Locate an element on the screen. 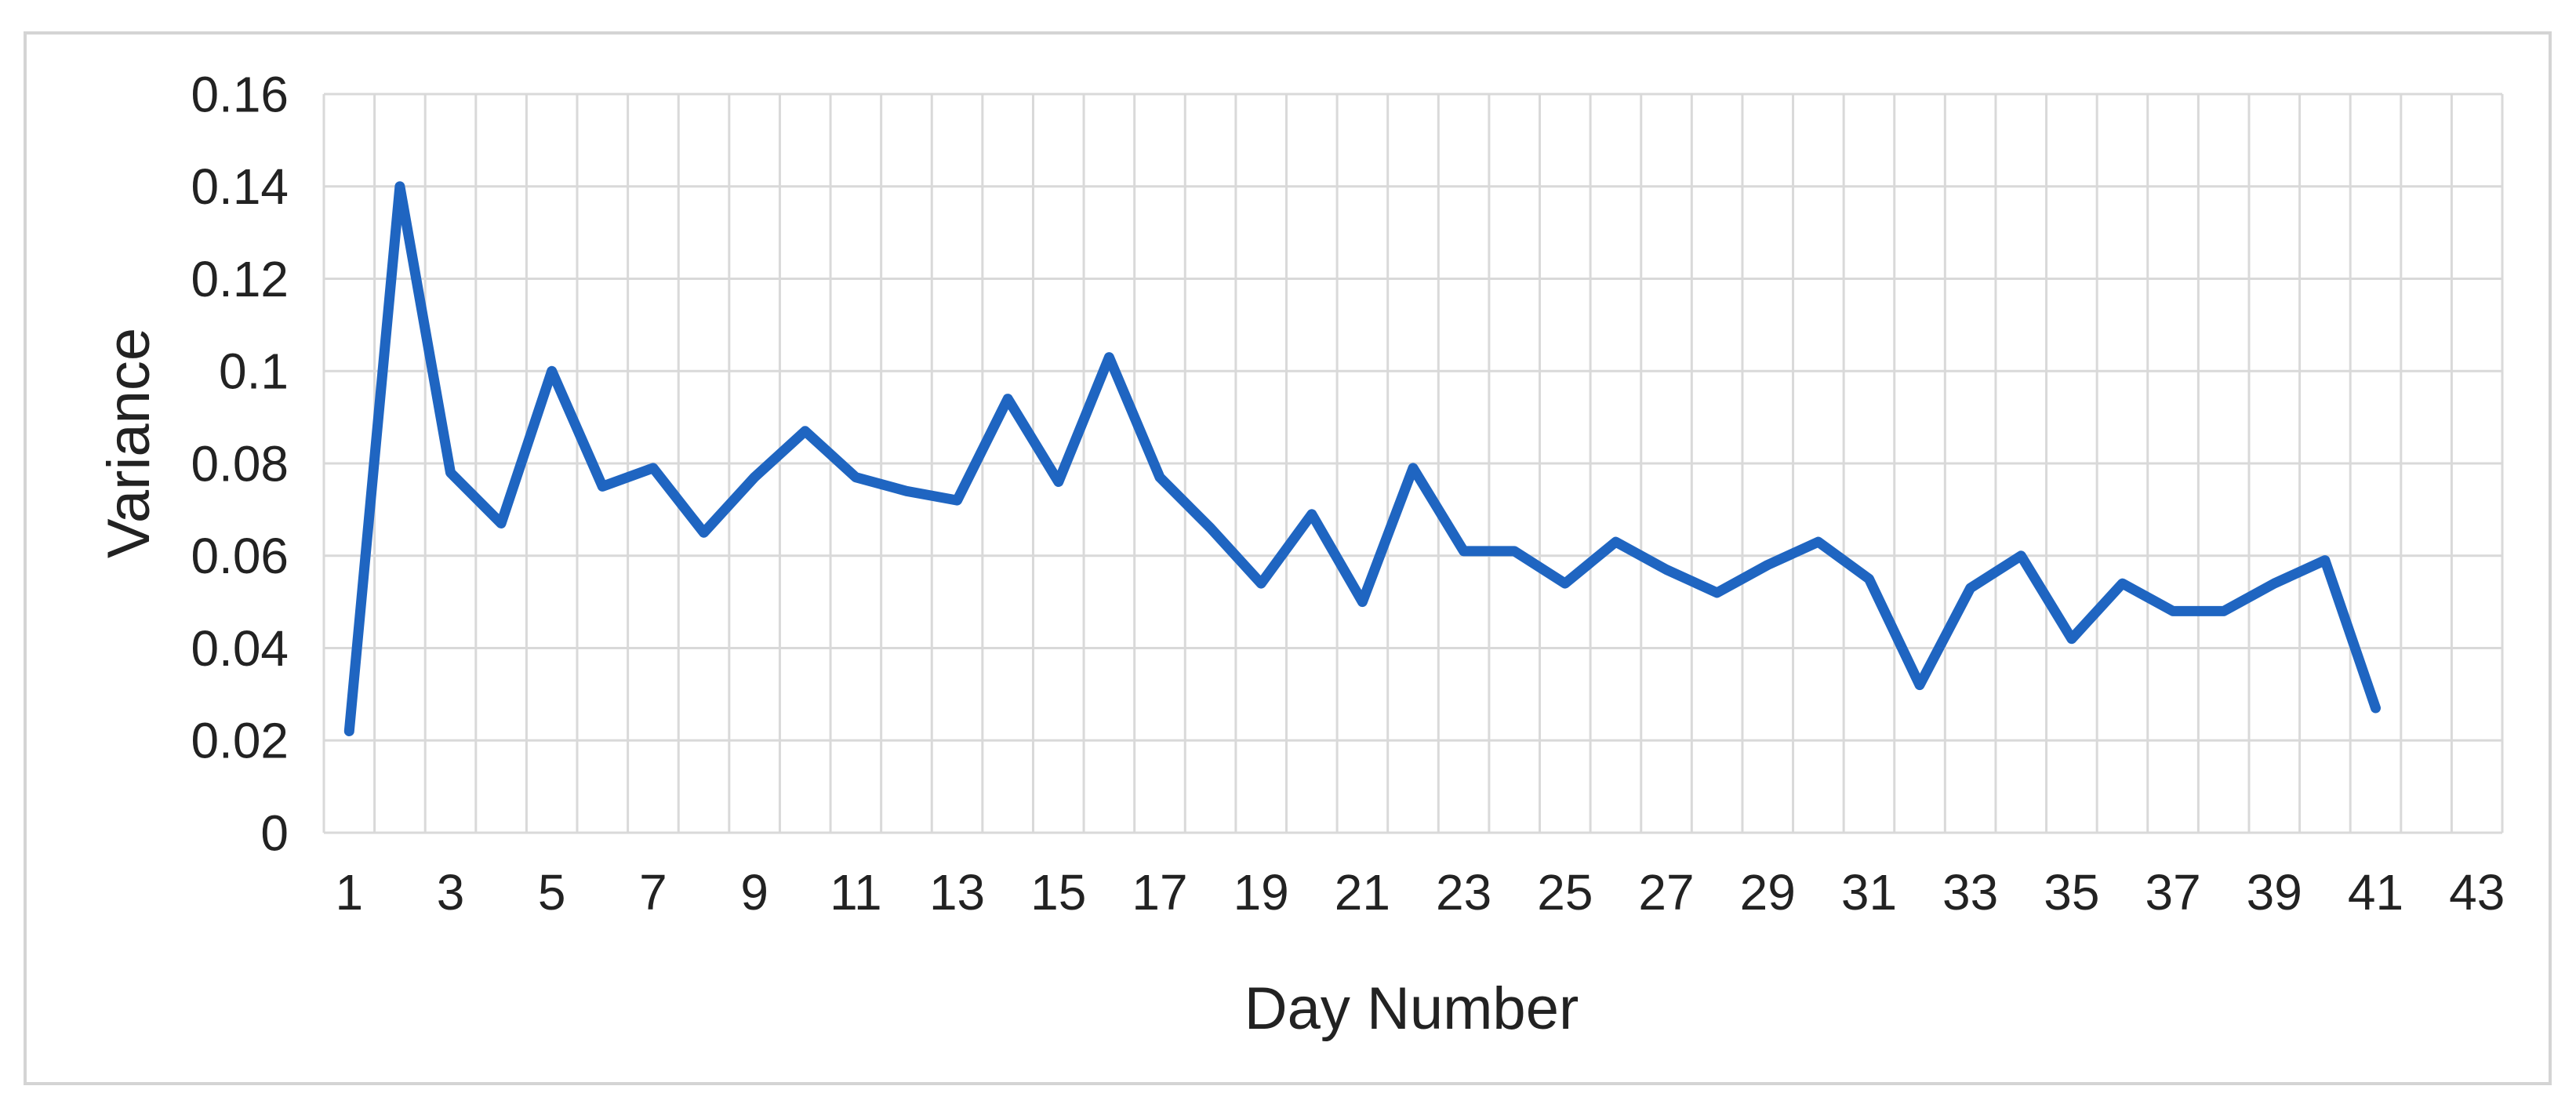 The width and height of the screenshot is (2576, 1115). x-tick-label: 5 is located at coordinates (552, 893).